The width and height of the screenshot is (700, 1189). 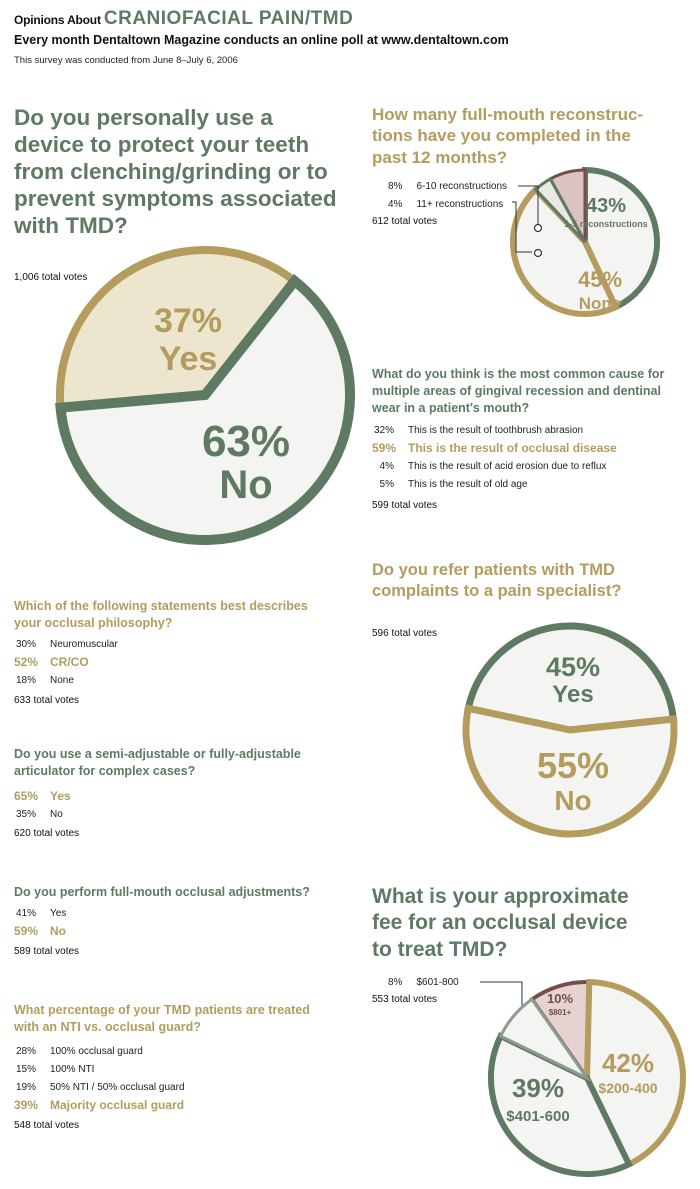 I want to click on poll4-pie-chart: 45% Yes 55% No, so click(x=570, y=730).